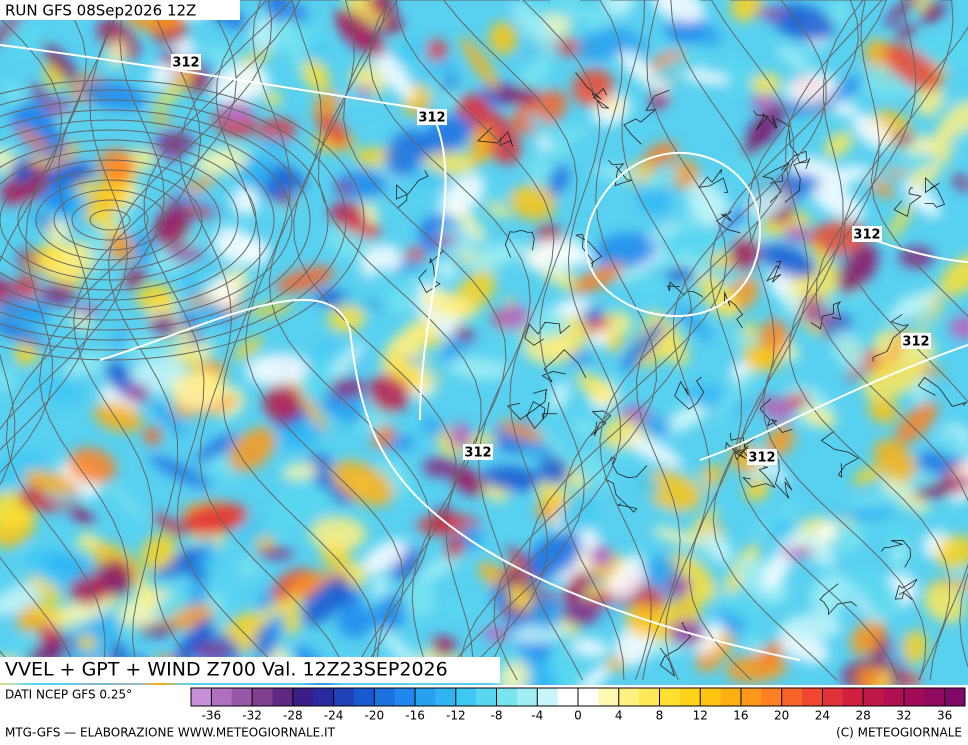  I want to click on gpt-contour, so click(833, 402).